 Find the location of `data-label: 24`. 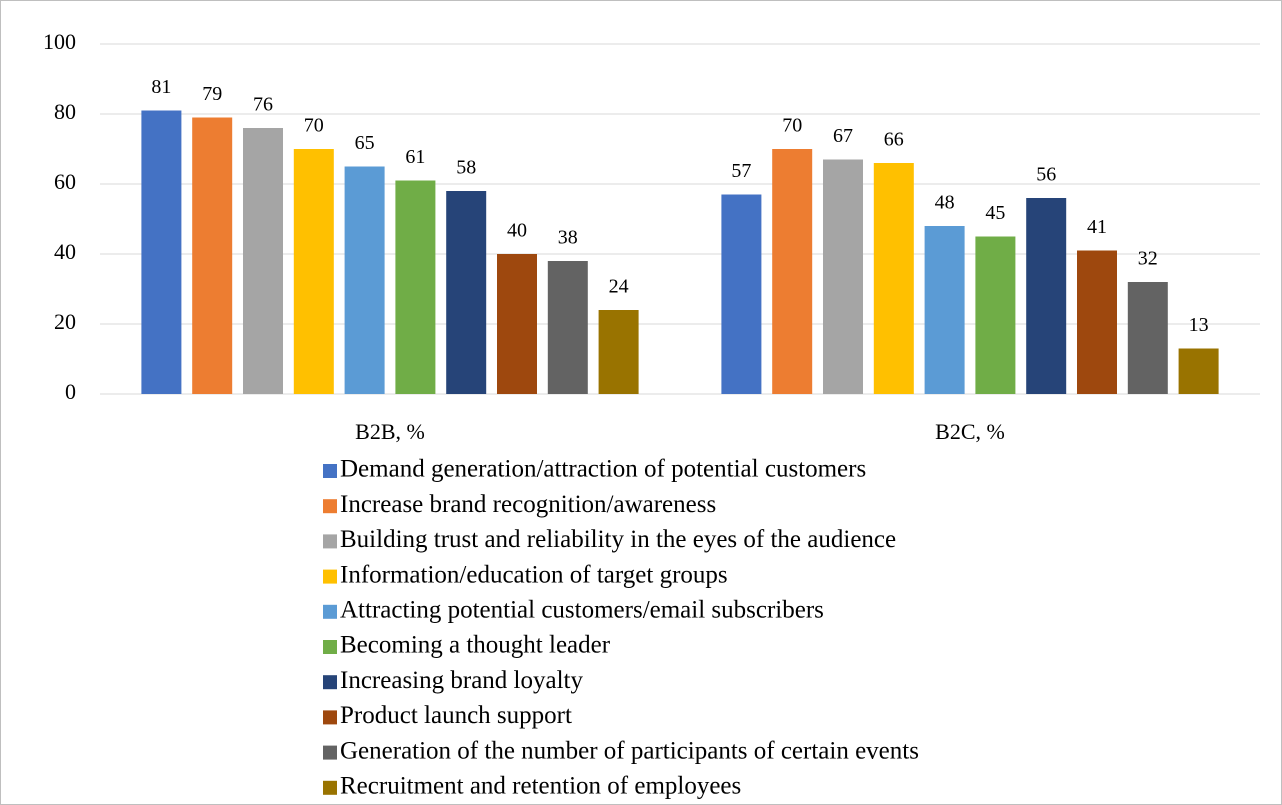

data-label: 24 is located at coordinates (619, 287).